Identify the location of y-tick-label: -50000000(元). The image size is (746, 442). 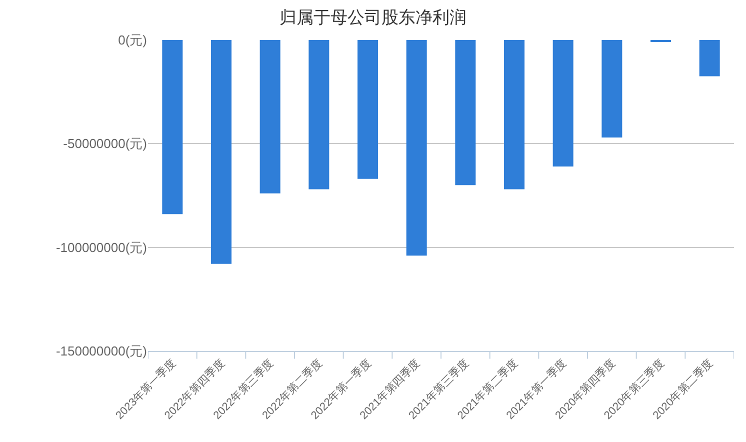
(105, 144).